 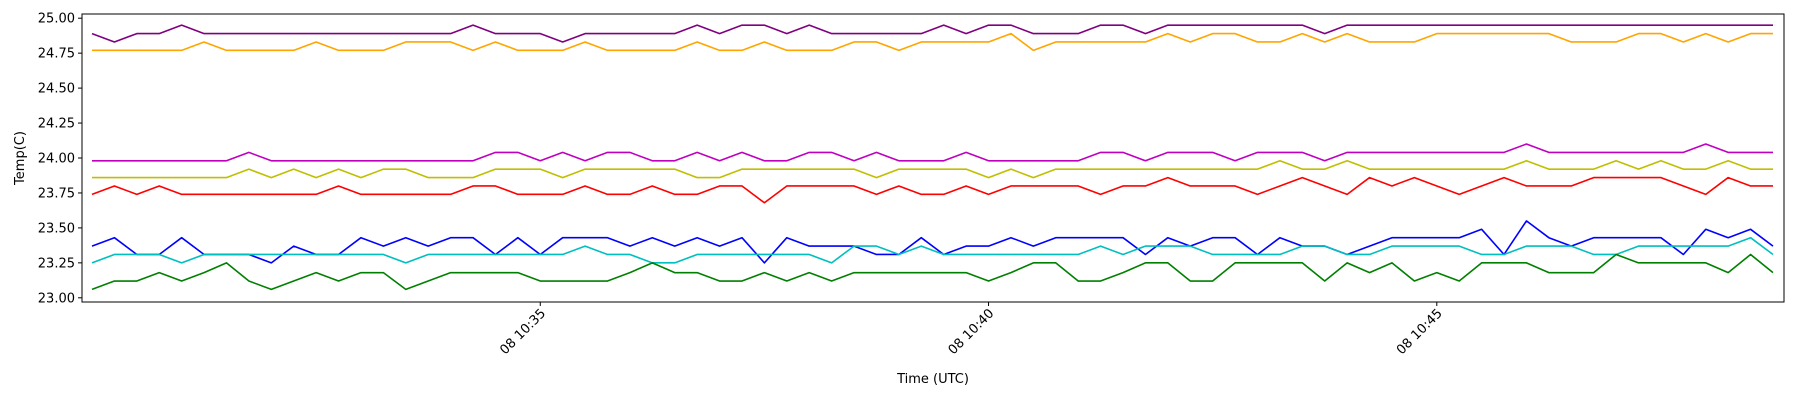 I want to click on y-axis-label: Temp(C), so click(x=20, y=158).